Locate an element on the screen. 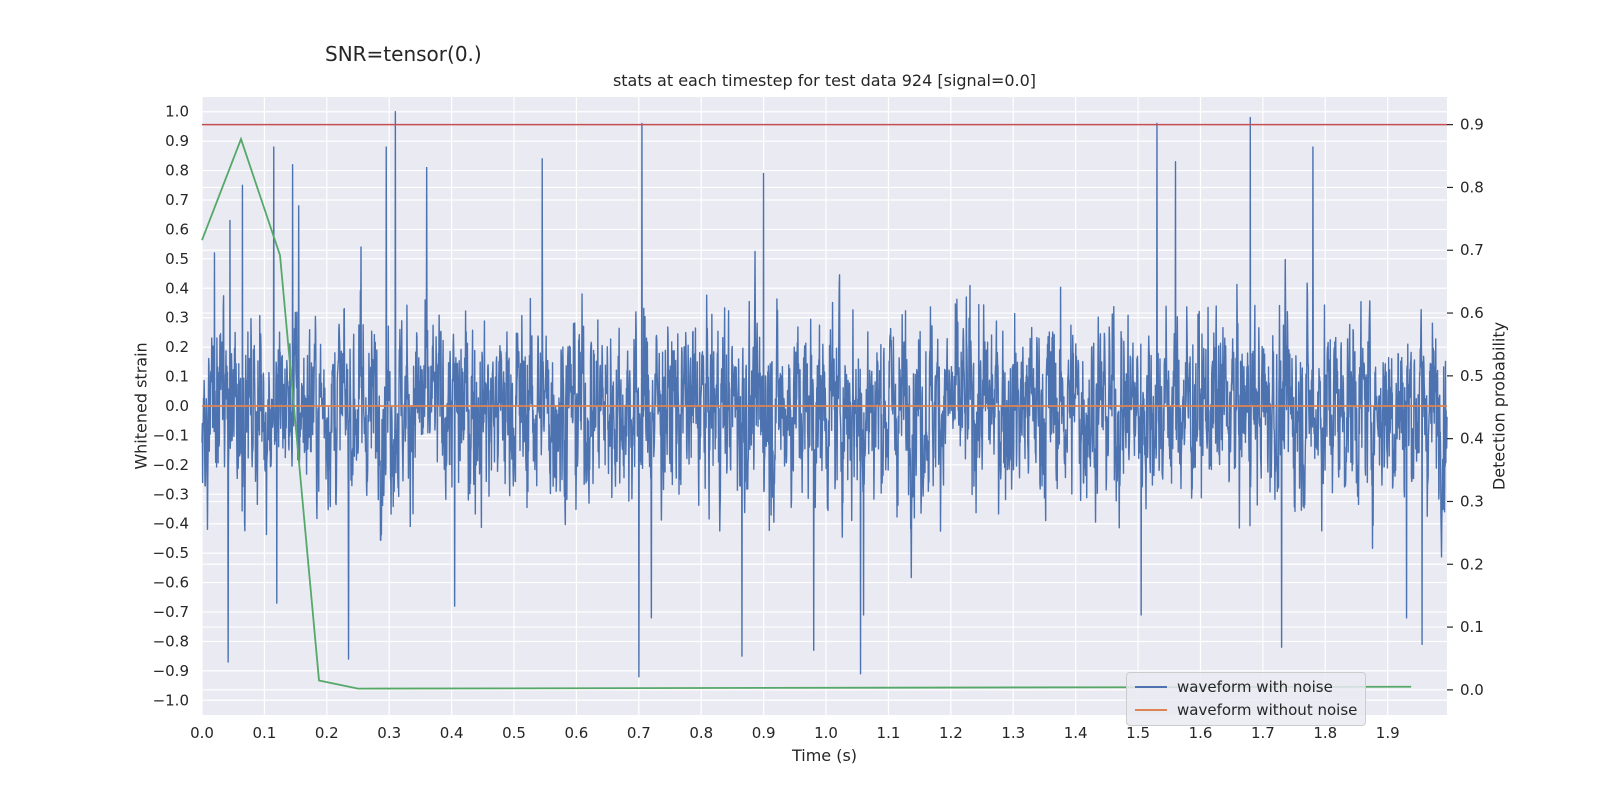 Image resolution: width=1600 pixels, height=800 pixels. y-left-tick-label: 0.4 is located at coordinates (177, 288).